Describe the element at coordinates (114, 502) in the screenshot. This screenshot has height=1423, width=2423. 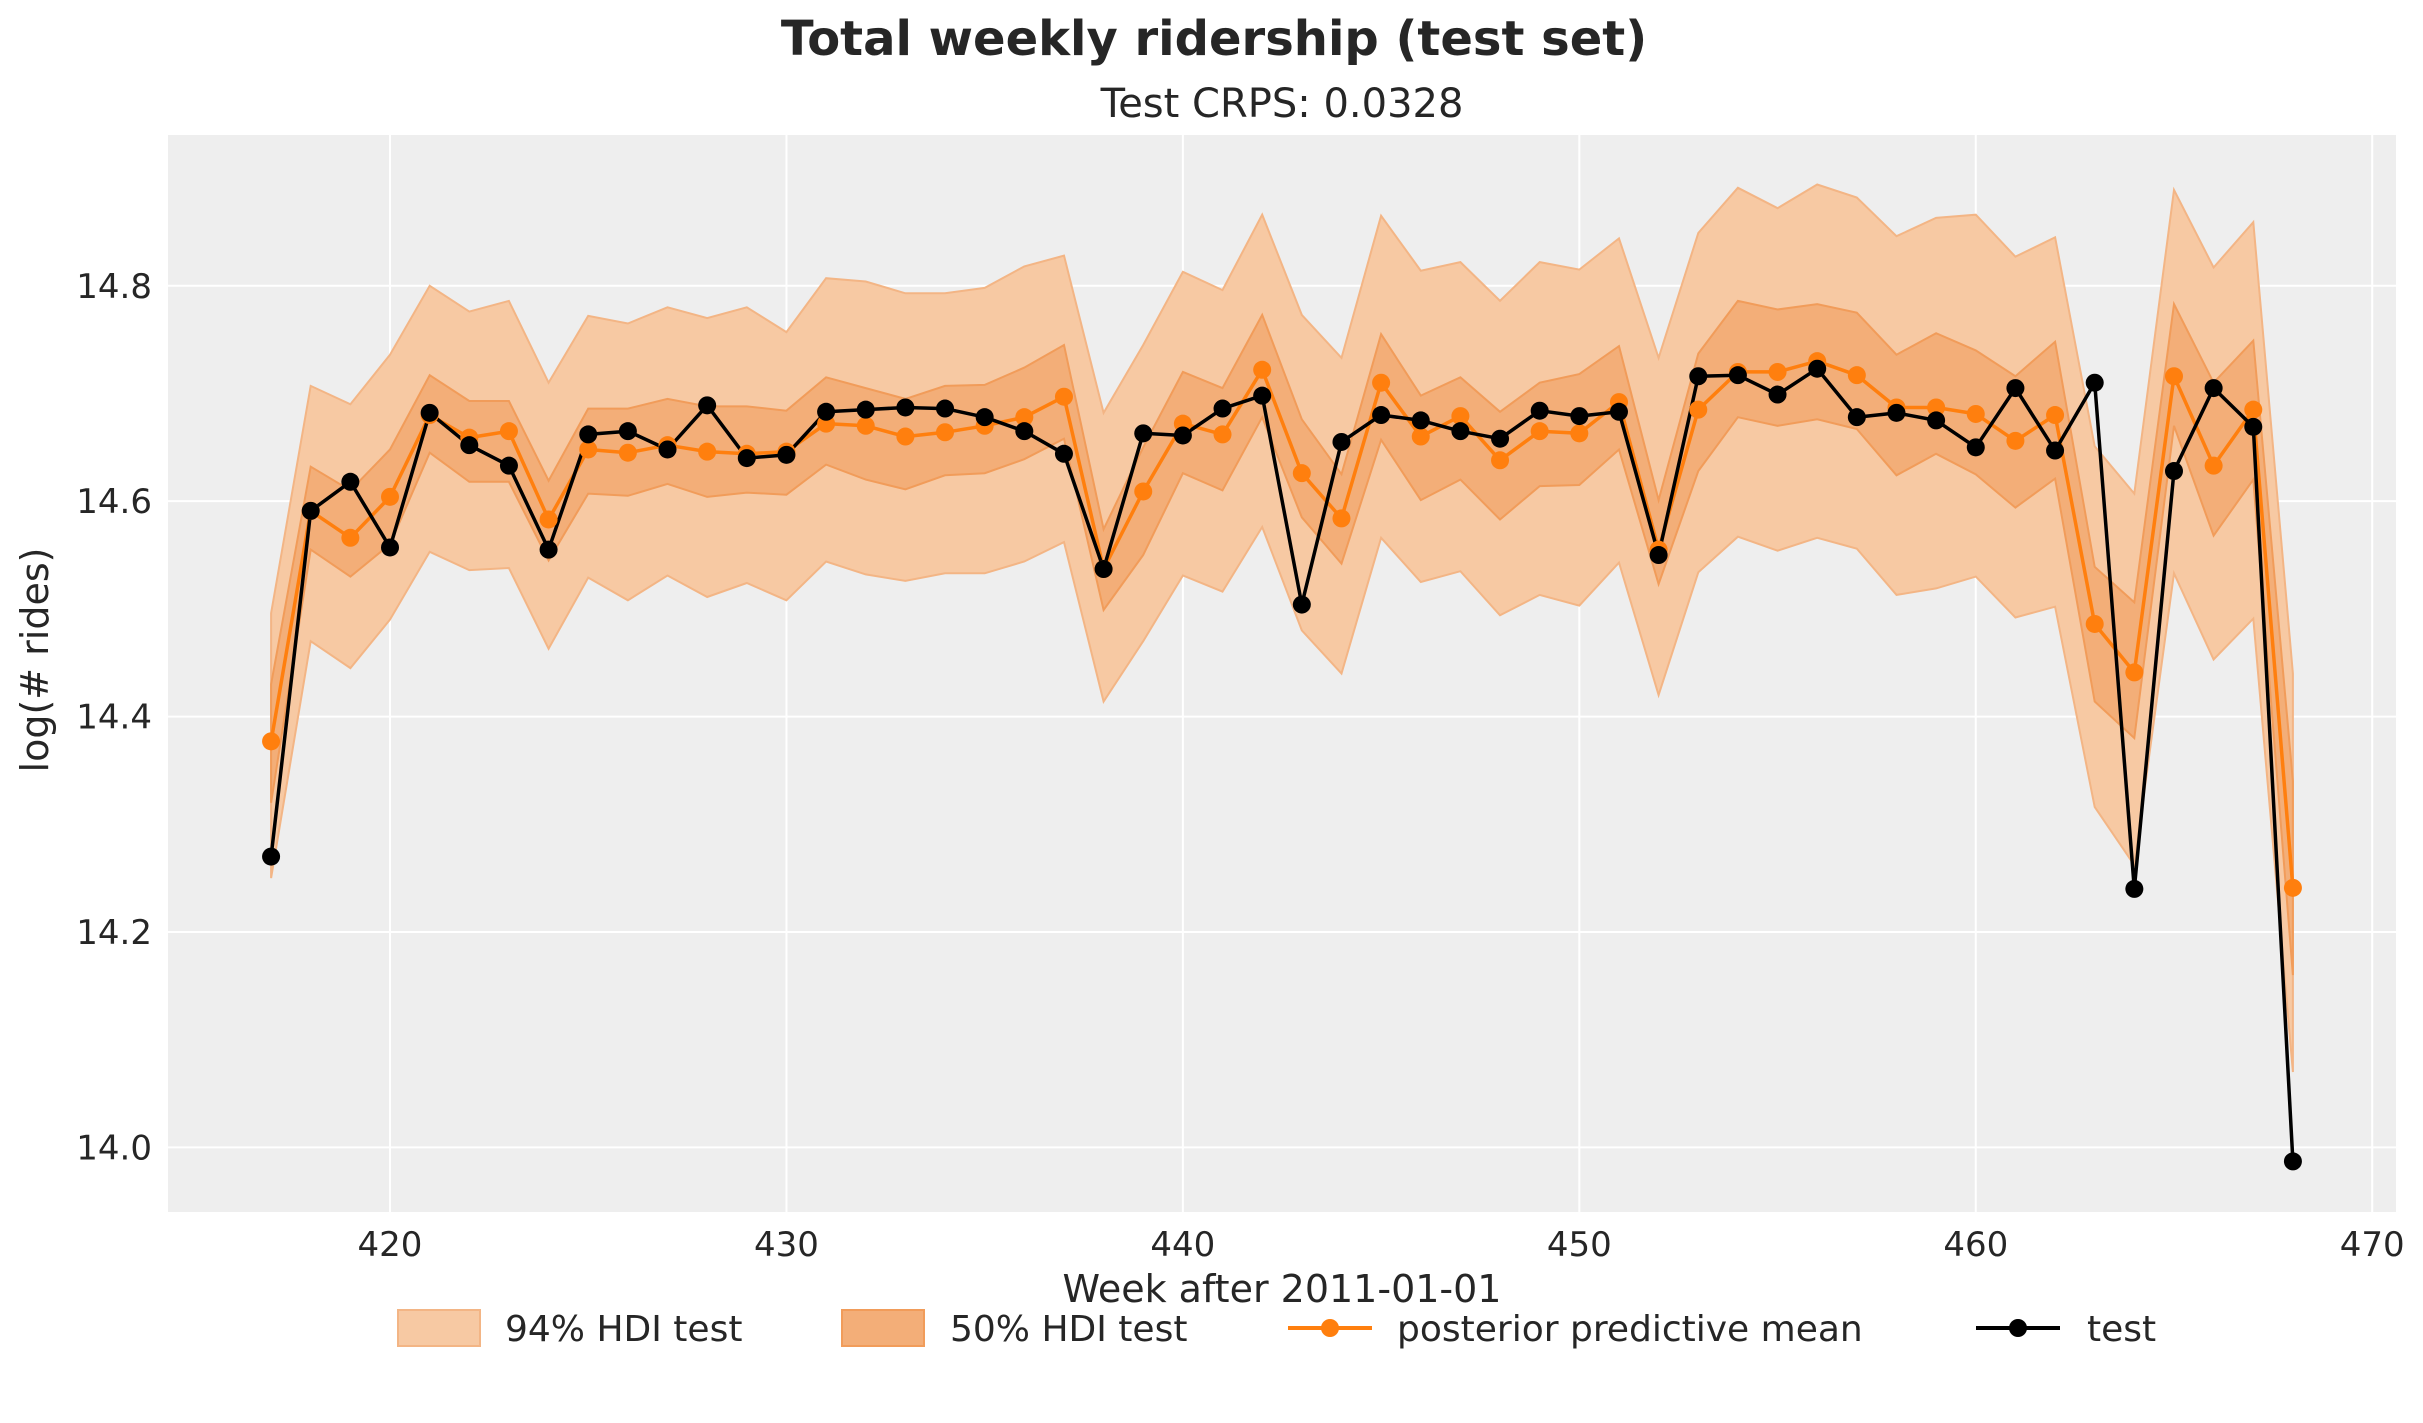
I see `y-tick-label-3: 14.6` at that location.